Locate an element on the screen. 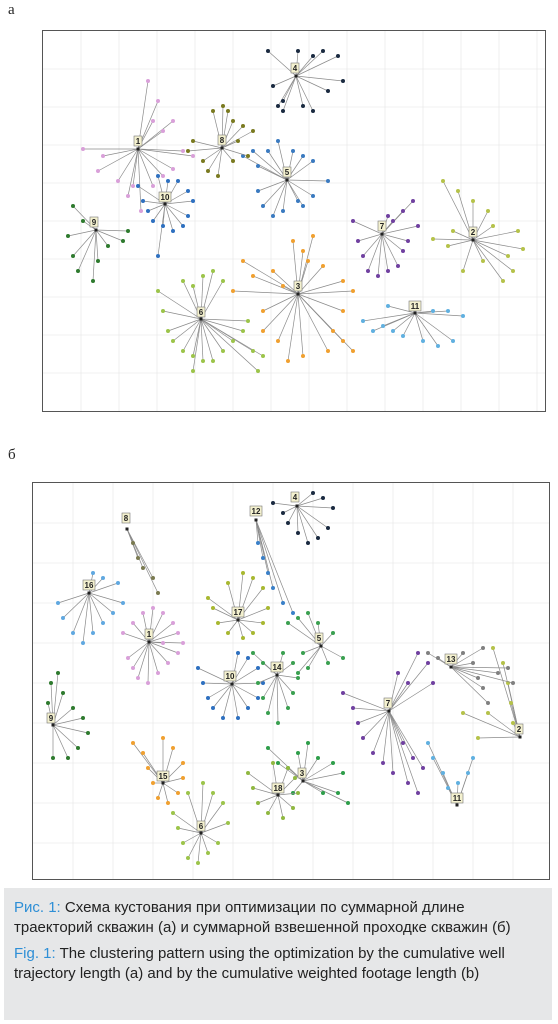 The width and height of the screenshot is (558, 1024). pad-label: 8 is located at coordinates (222, 140).